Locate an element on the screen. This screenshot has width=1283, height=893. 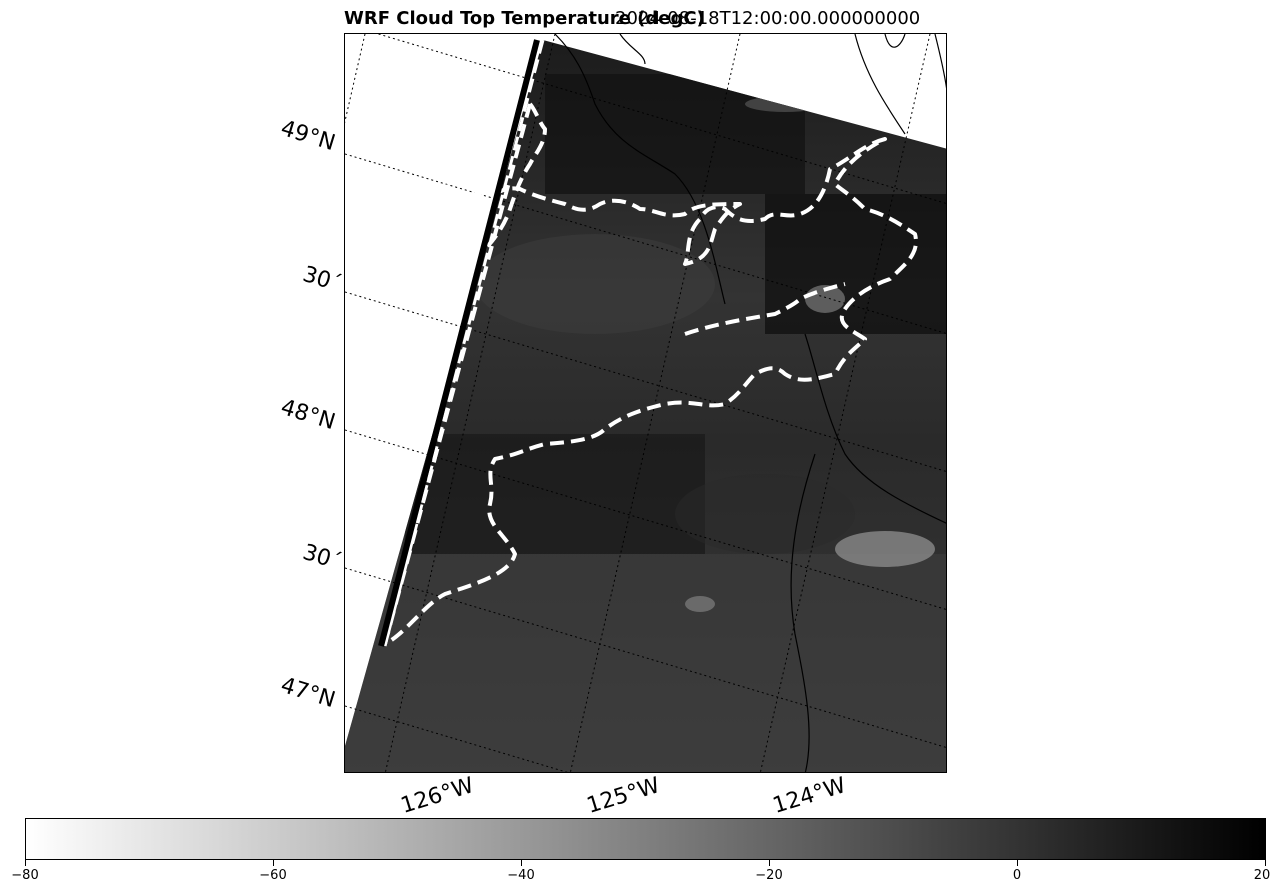
lat-label-48n: 48°N is located at coordinates (308, 415).